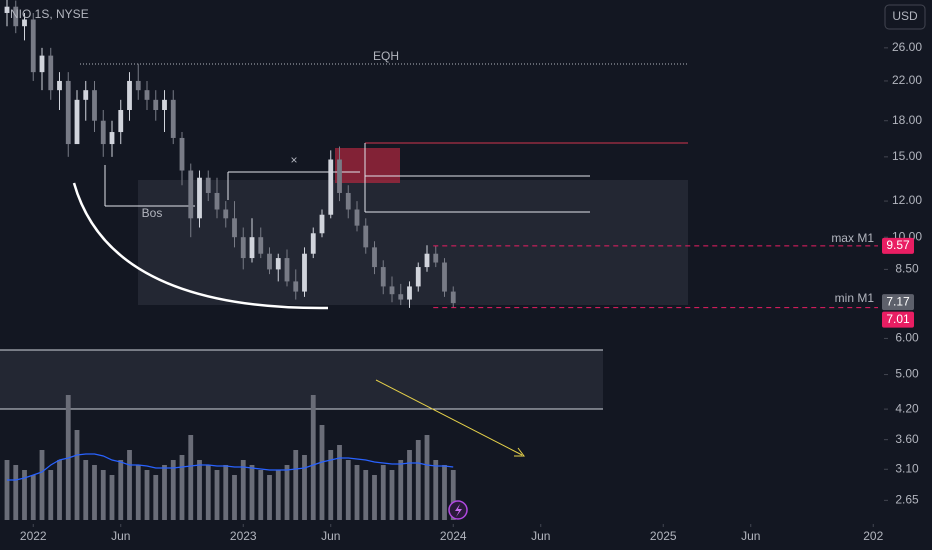 The image size is (932, 550). What do you see at coordinates (449, 417) in the screenshot?
I see `trend-arrow` at bounding box center [449, 417].